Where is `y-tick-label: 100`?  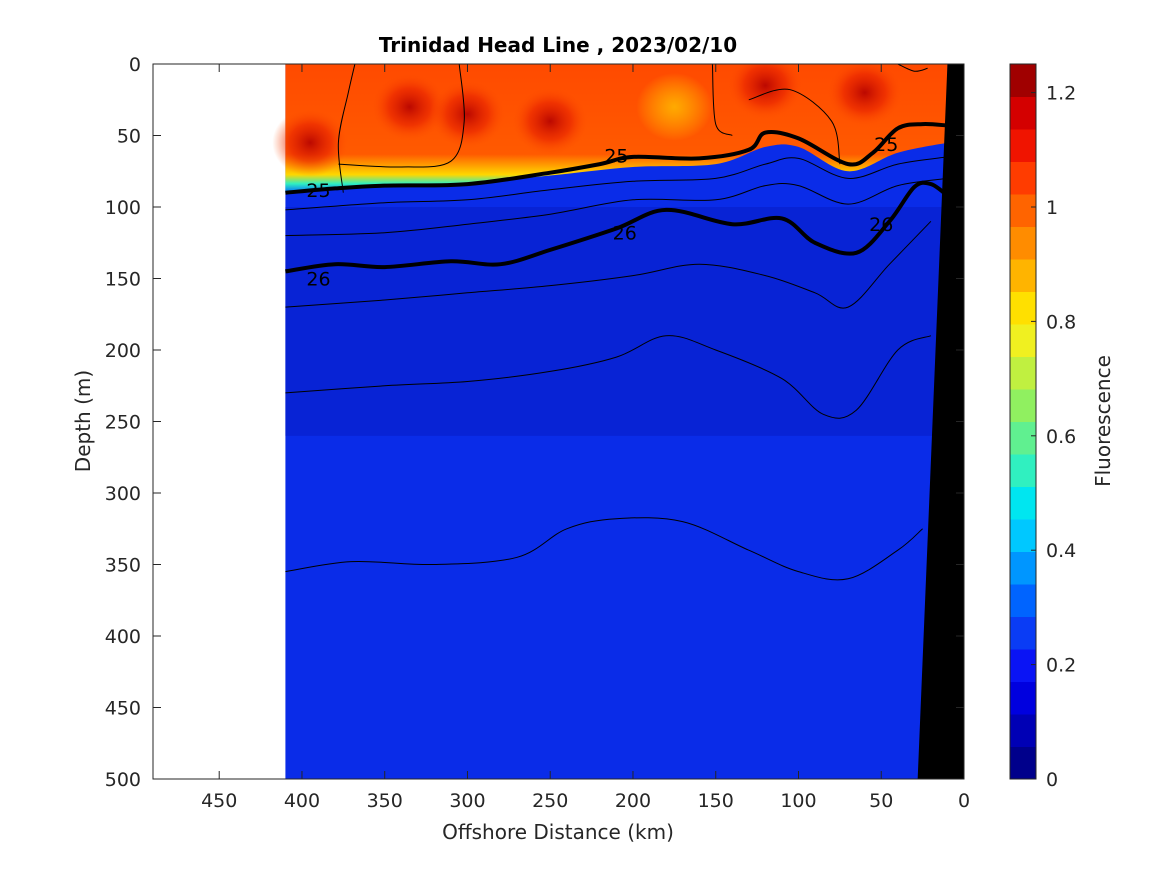
y-tick-label: 100 is located at coordinates (123, 208).